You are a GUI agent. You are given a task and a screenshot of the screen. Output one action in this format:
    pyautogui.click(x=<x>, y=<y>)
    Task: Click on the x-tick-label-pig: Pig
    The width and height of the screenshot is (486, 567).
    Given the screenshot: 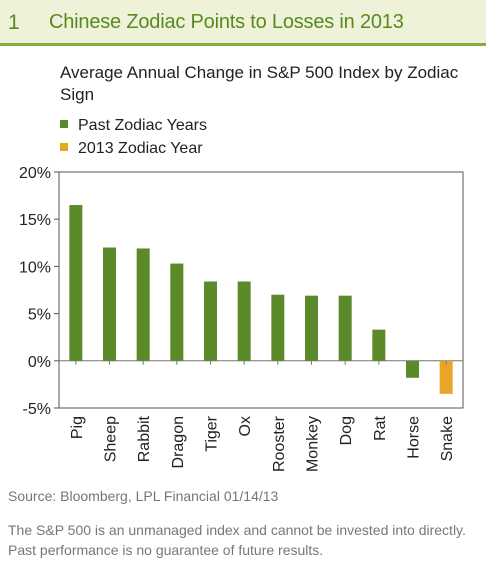 What is the action you would take?
    pyautogui.click(x=77, y=427)
    